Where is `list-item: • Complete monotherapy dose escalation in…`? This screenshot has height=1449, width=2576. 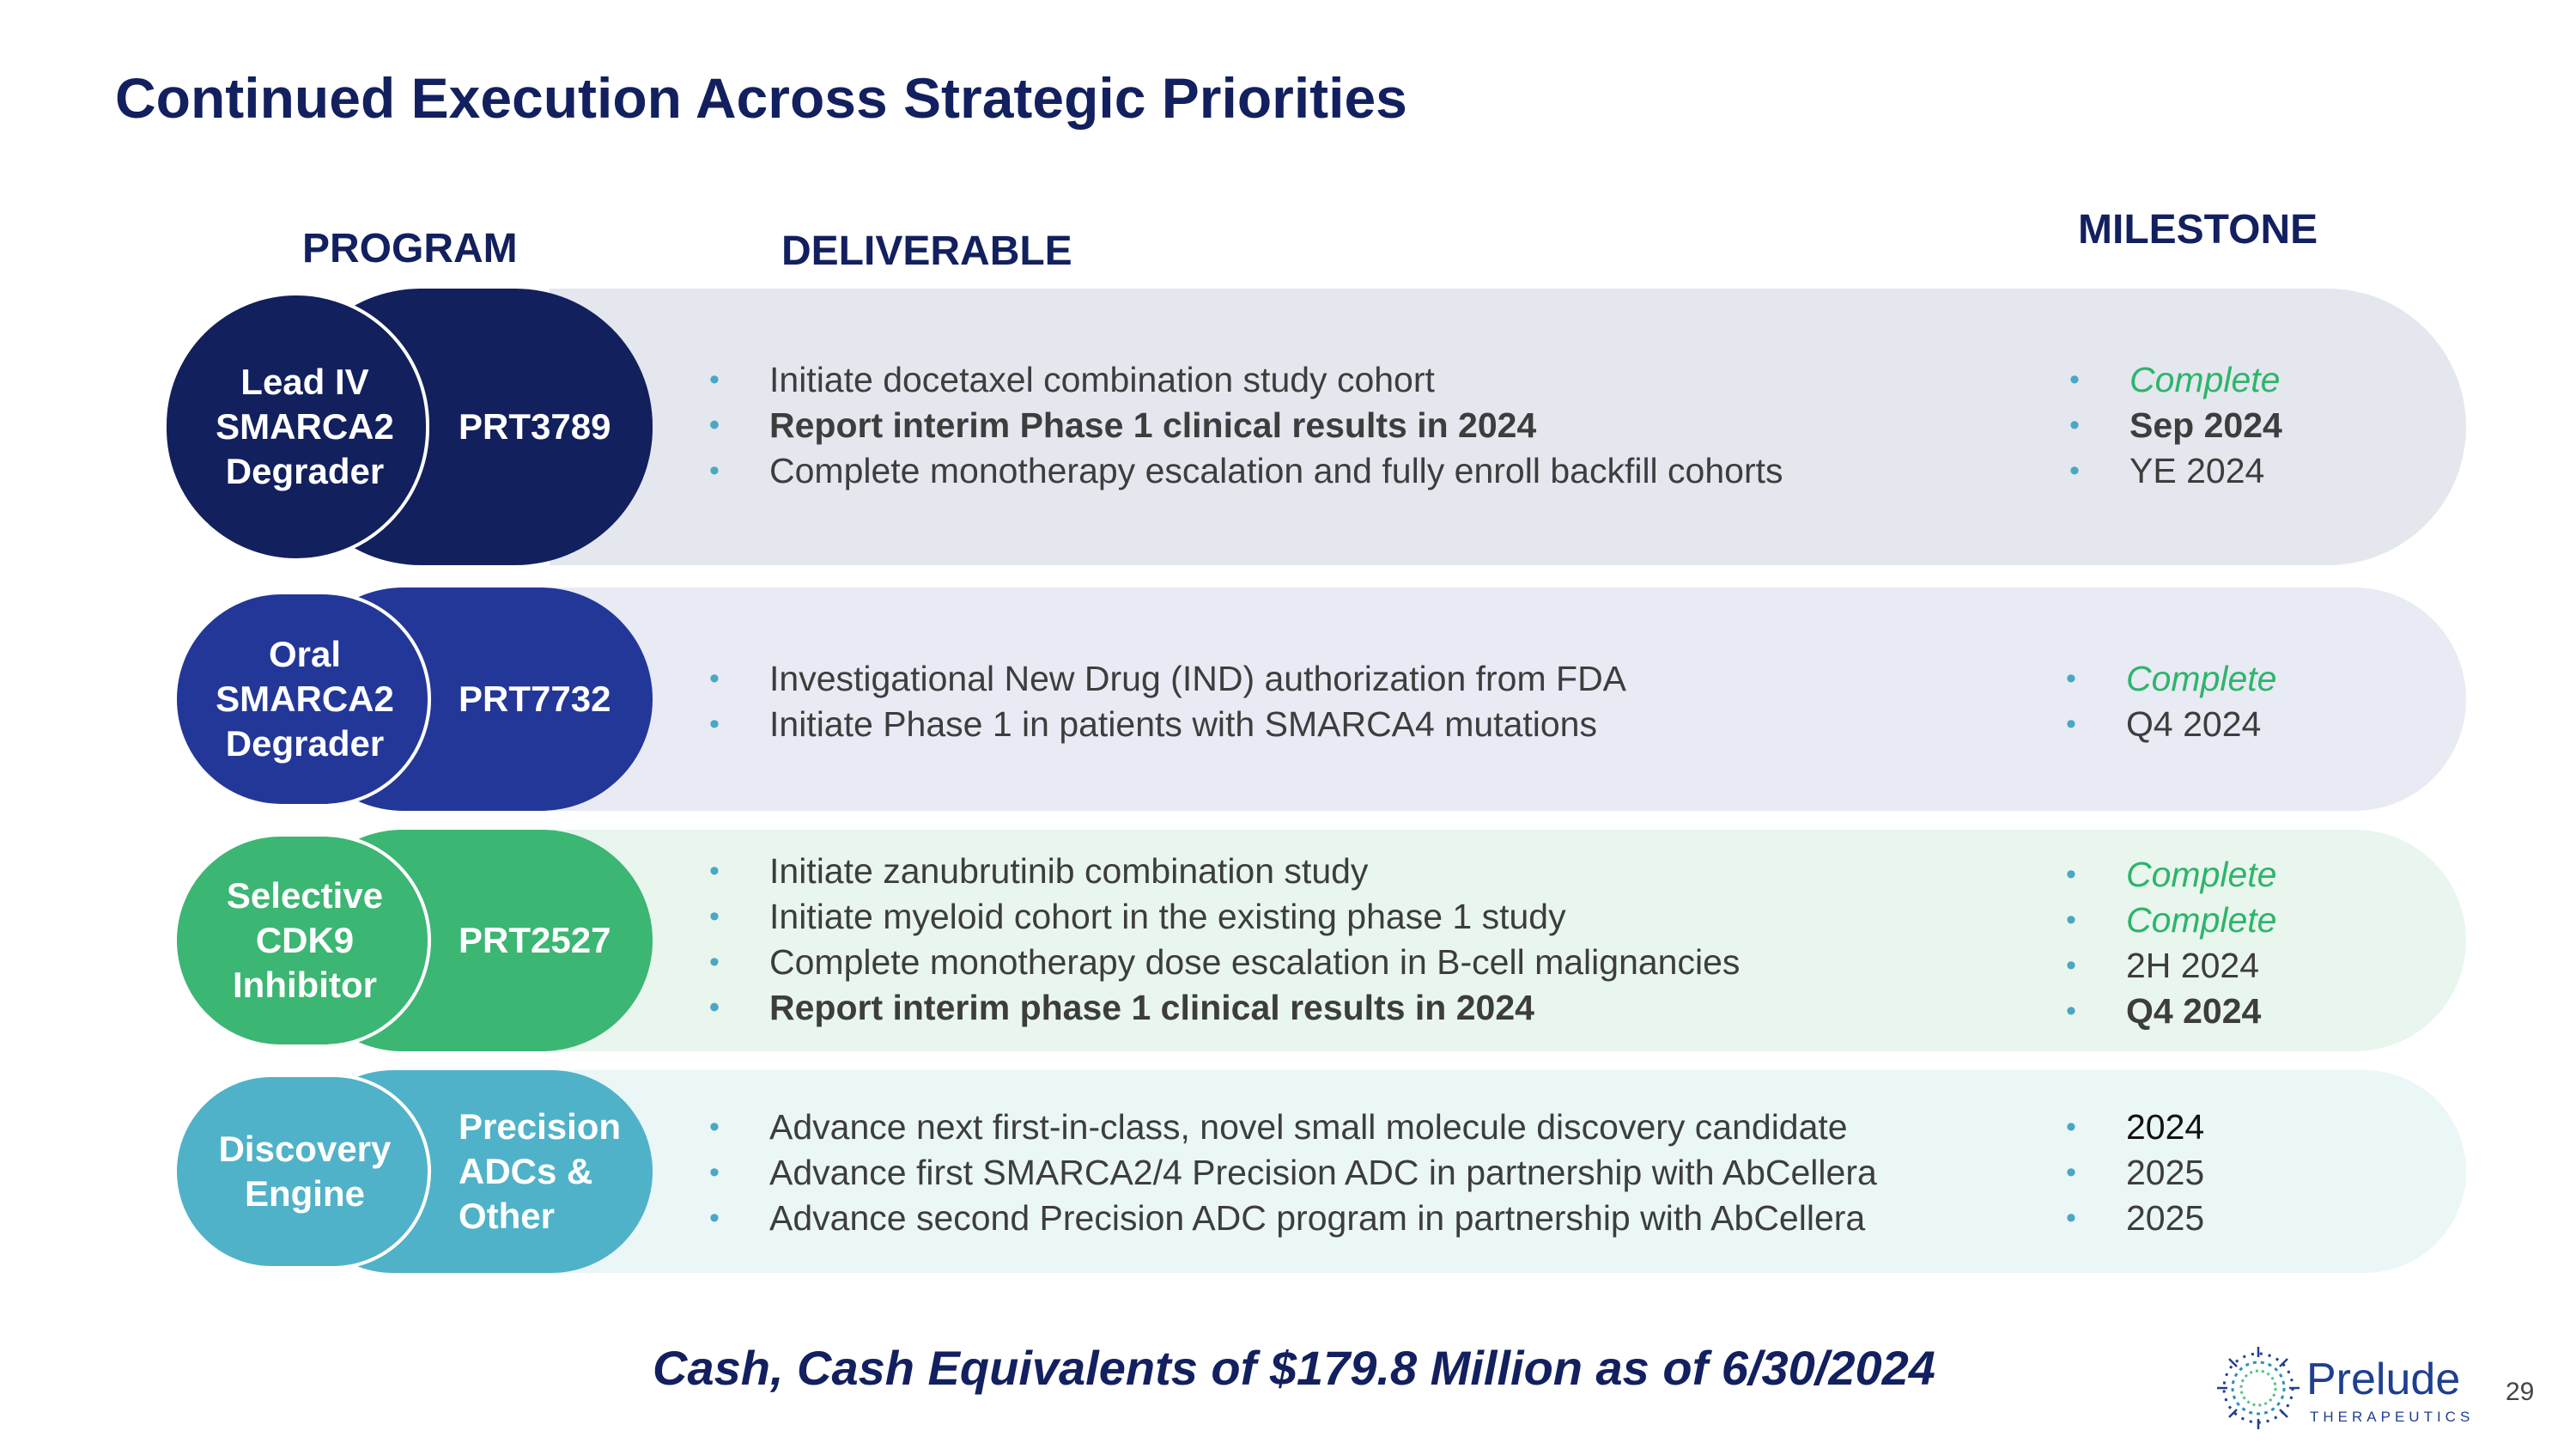
list-item: • Complete monotherapy dose escalation in… is located at coordinates (1225, 962).